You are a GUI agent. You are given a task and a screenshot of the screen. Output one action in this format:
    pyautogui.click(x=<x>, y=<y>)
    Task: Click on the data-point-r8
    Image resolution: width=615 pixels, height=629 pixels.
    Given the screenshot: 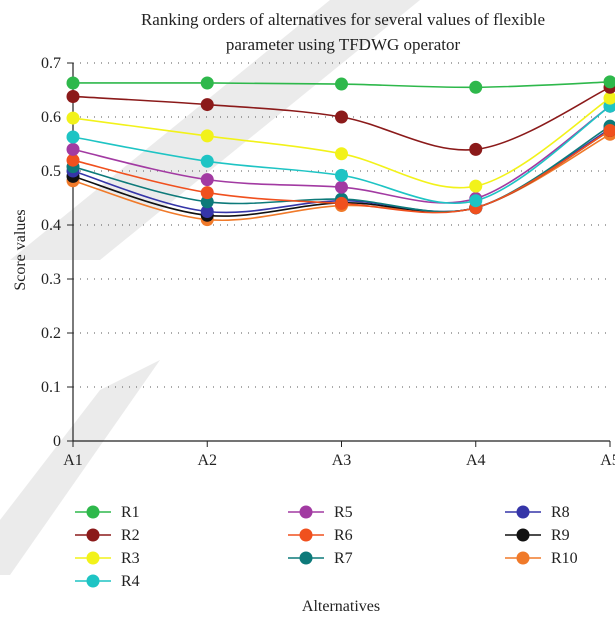 What is the action you would take?
    pyautogui.click(x=207, y=211)
    